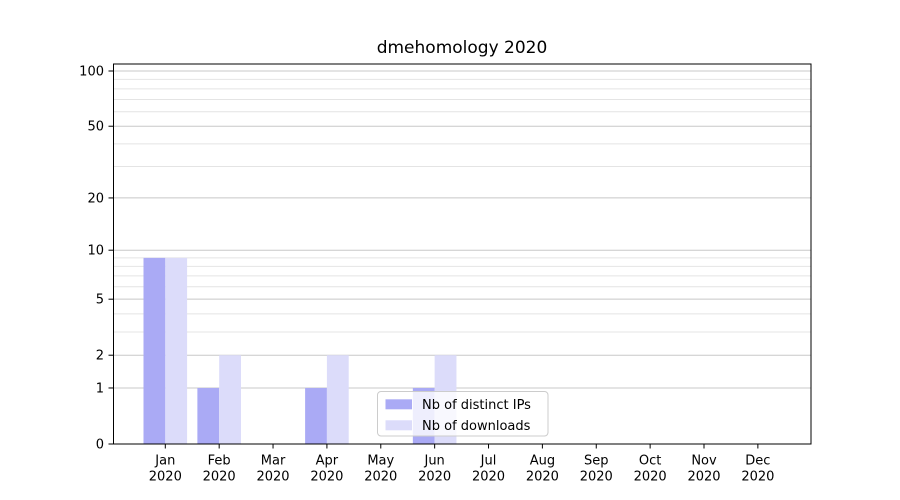 This screenshot has width=900, height=500. What do you see at coordinates (757, 477) in the screenshot?
I see `x-tick-label-year-dec: 2020` at bounding box center [757, 477].